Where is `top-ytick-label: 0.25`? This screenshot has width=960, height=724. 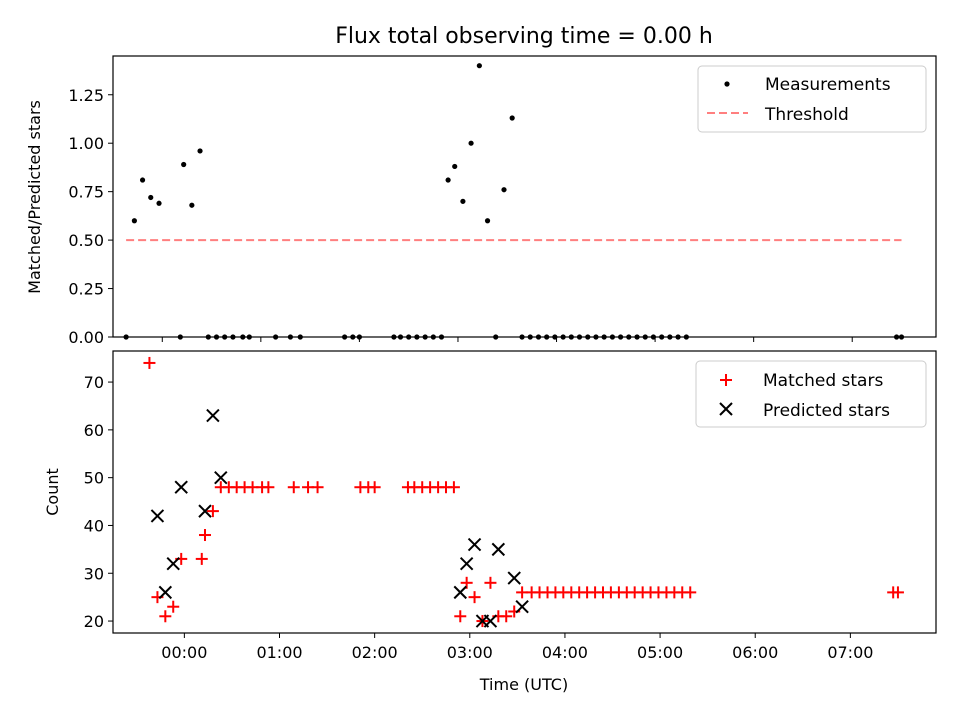
top-ytick-label: 0.25 is located at coordinates (86, 289).